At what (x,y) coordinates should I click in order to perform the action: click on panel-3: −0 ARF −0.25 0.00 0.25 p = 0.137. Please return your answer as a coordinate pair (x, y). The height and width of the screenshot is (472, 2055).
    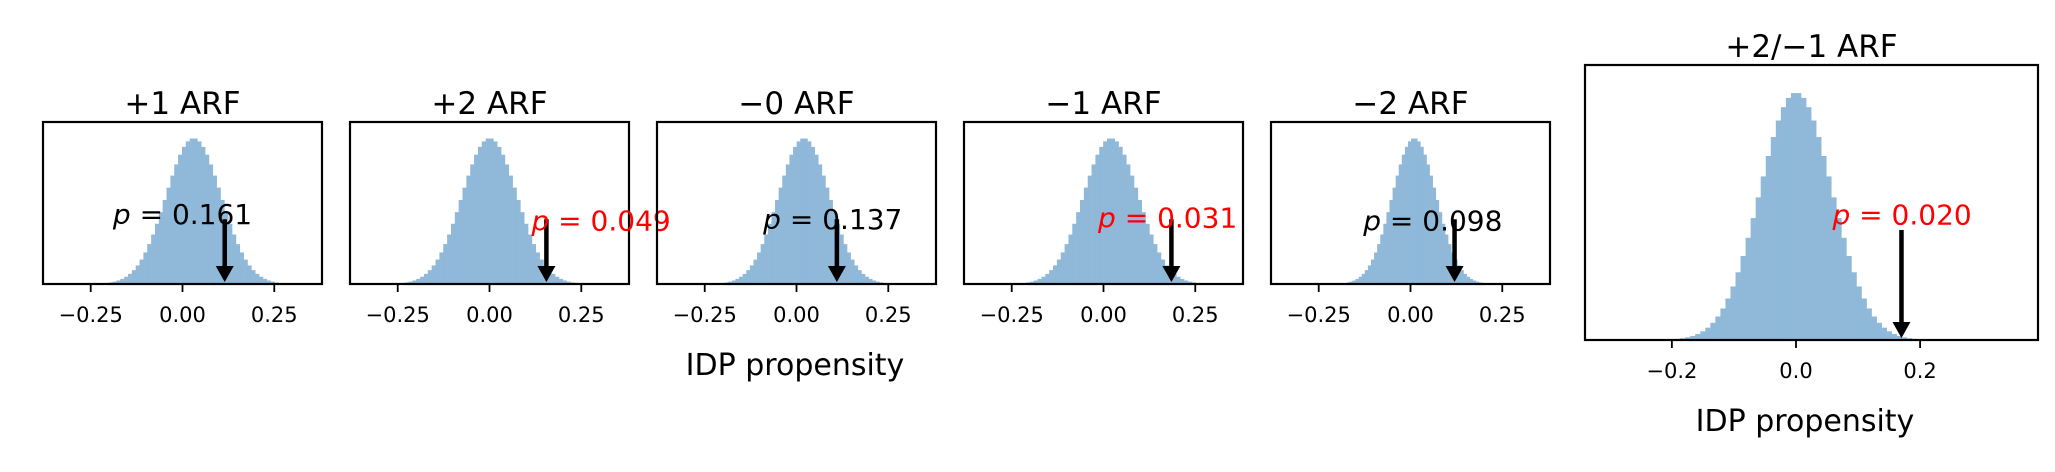
    Looking at the image, I should click on (796, 206).